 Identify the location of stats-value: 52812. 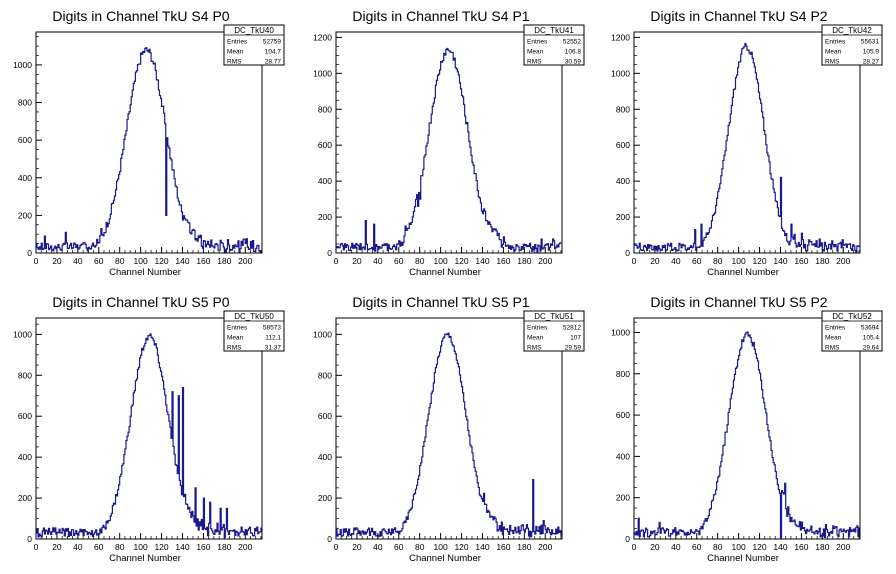
(572, 328).